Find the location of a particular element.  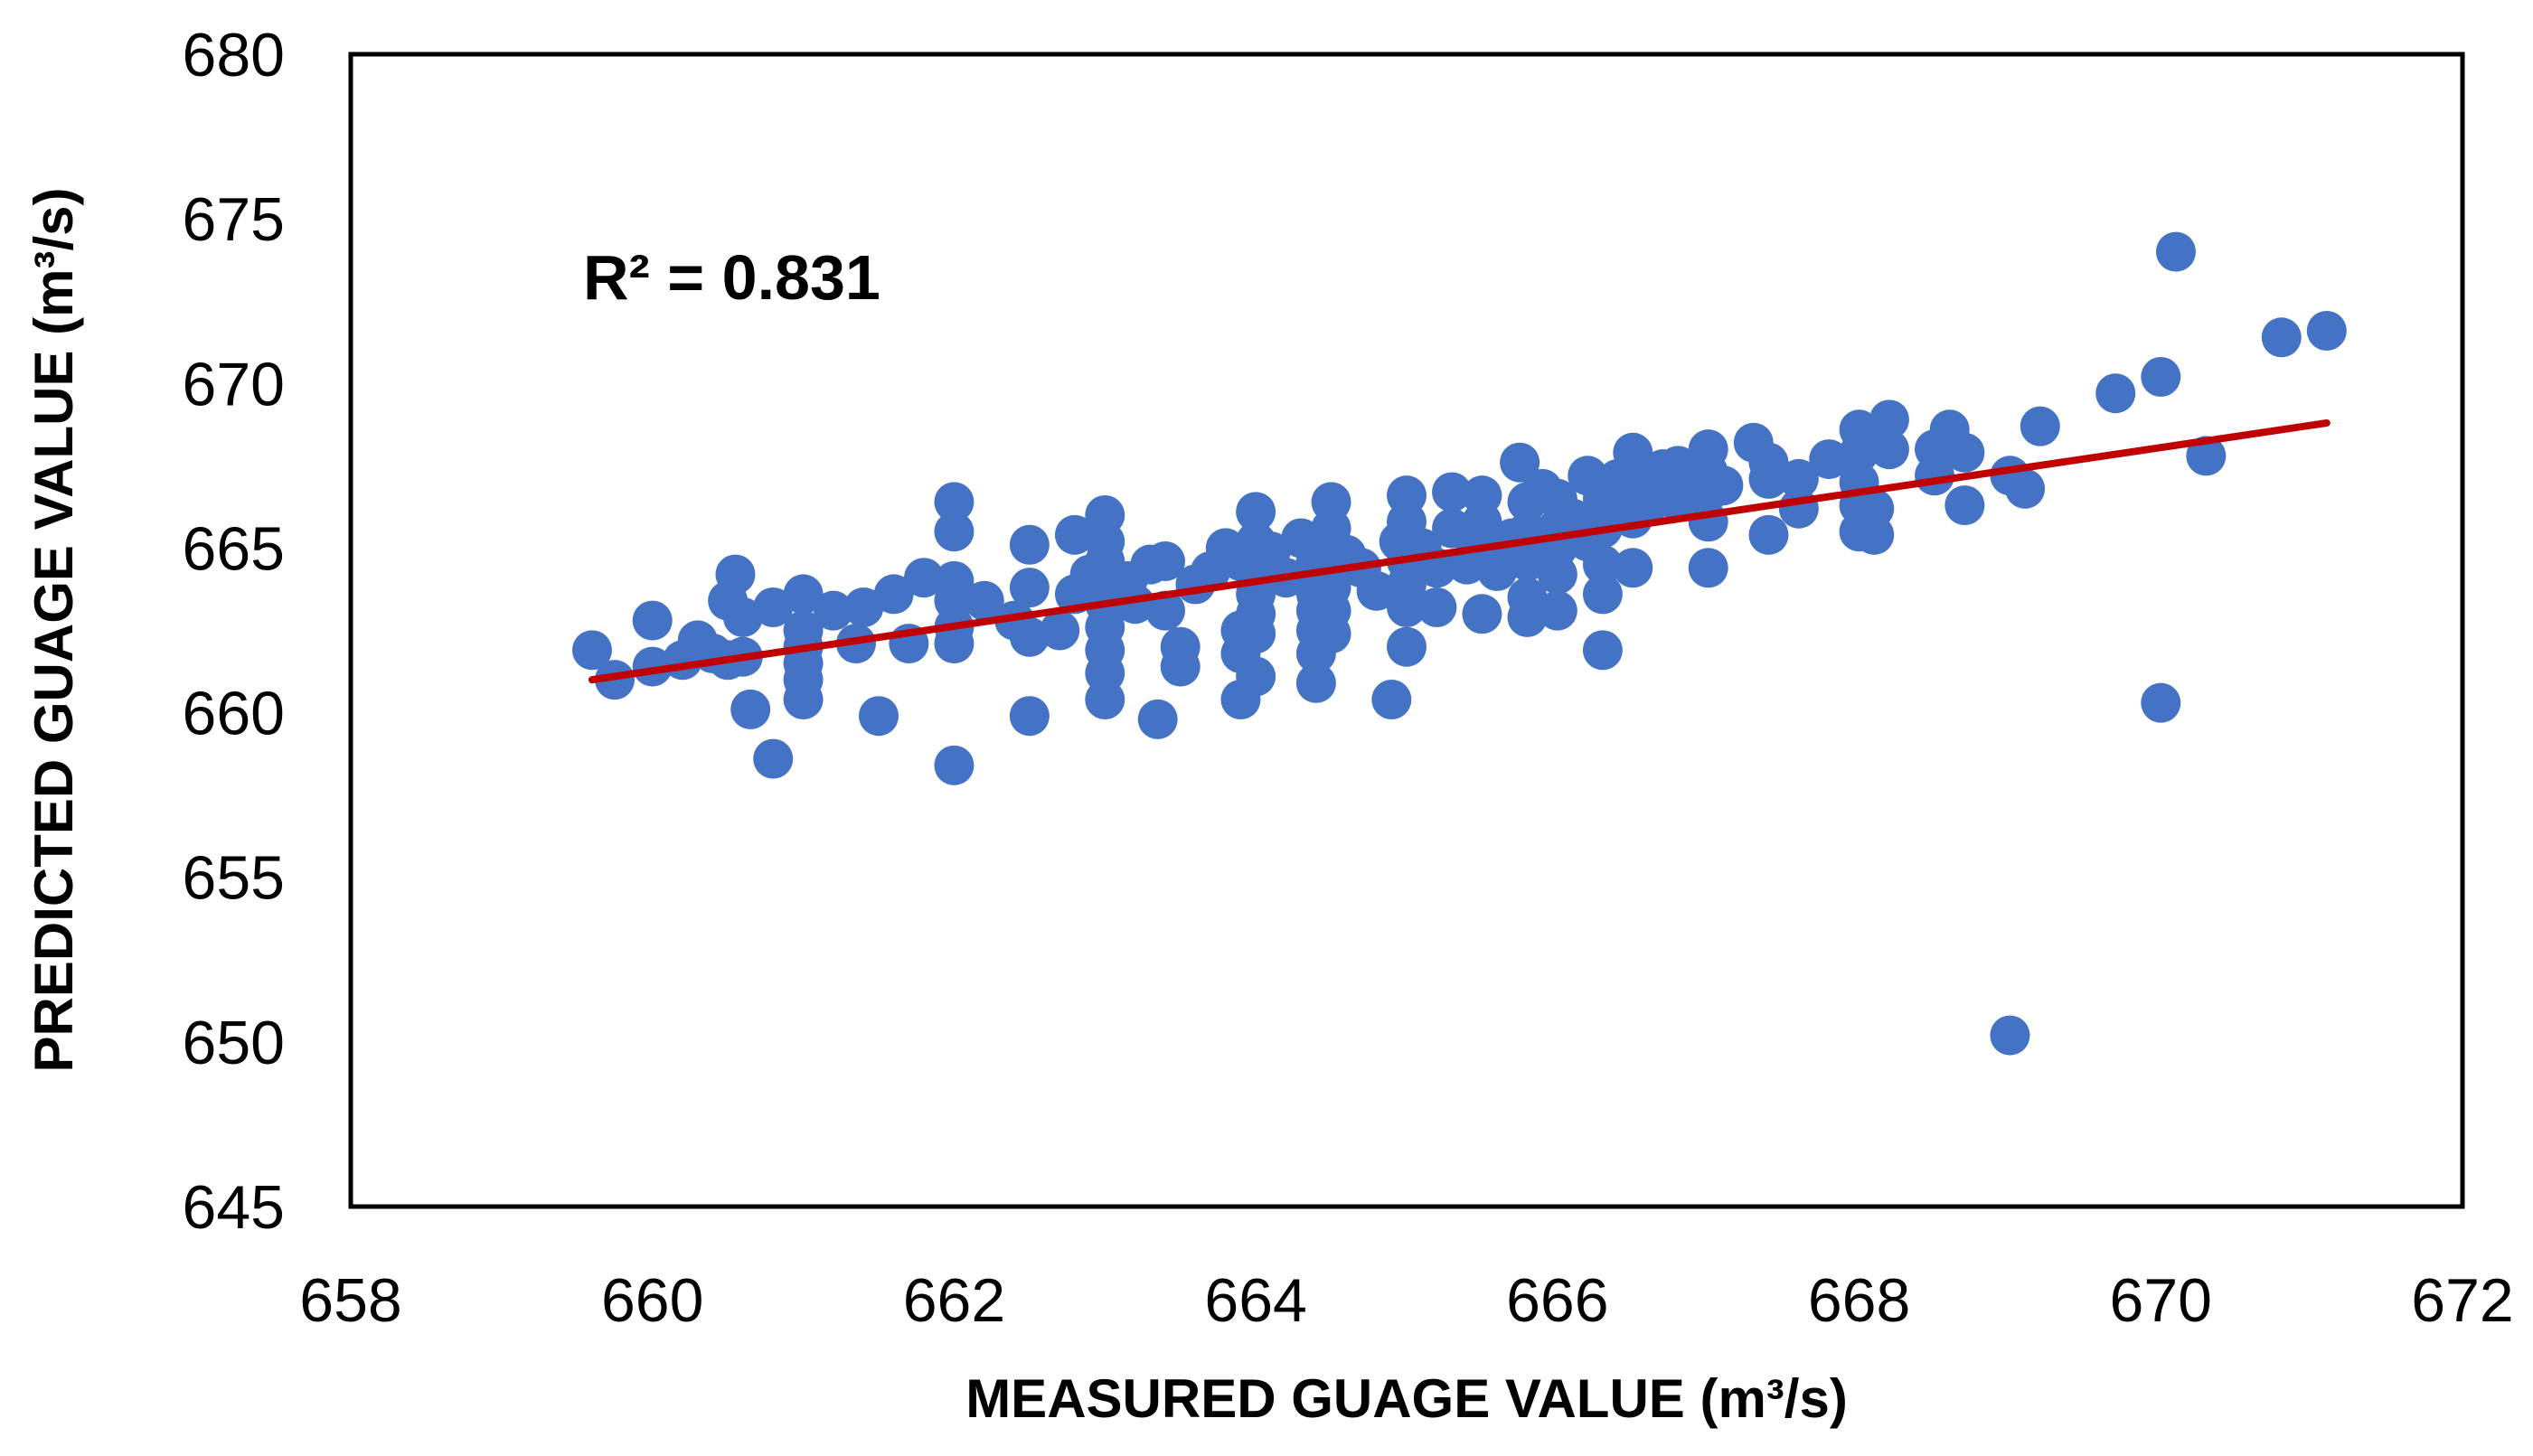

y-tick-label: 655 is located at coordinates (234, 879).